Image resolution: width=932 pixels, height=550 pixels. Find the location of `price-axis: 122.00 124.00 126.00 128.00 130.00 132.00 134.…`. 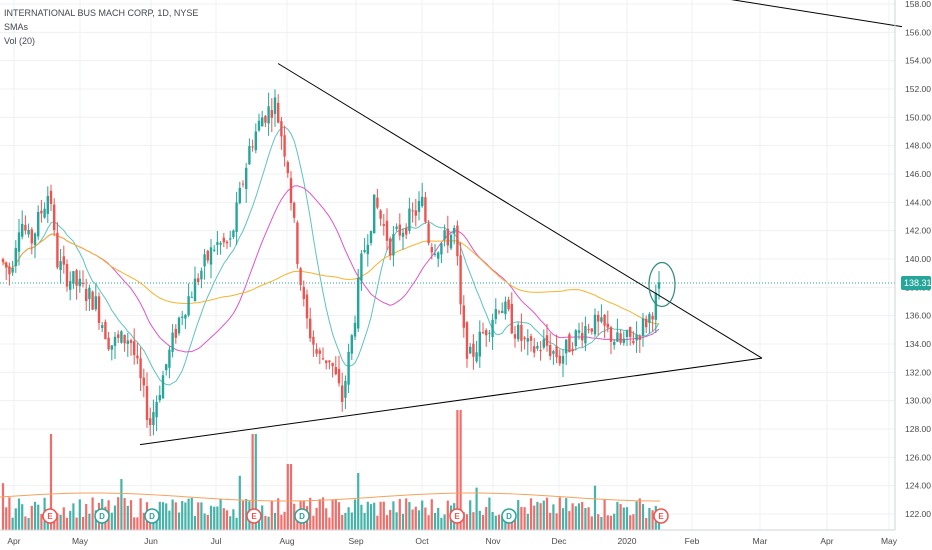

price-axis: 122.00 124.00 126.00 128.00 130.00 132.00 134.… is located at coordinates (913, 265).